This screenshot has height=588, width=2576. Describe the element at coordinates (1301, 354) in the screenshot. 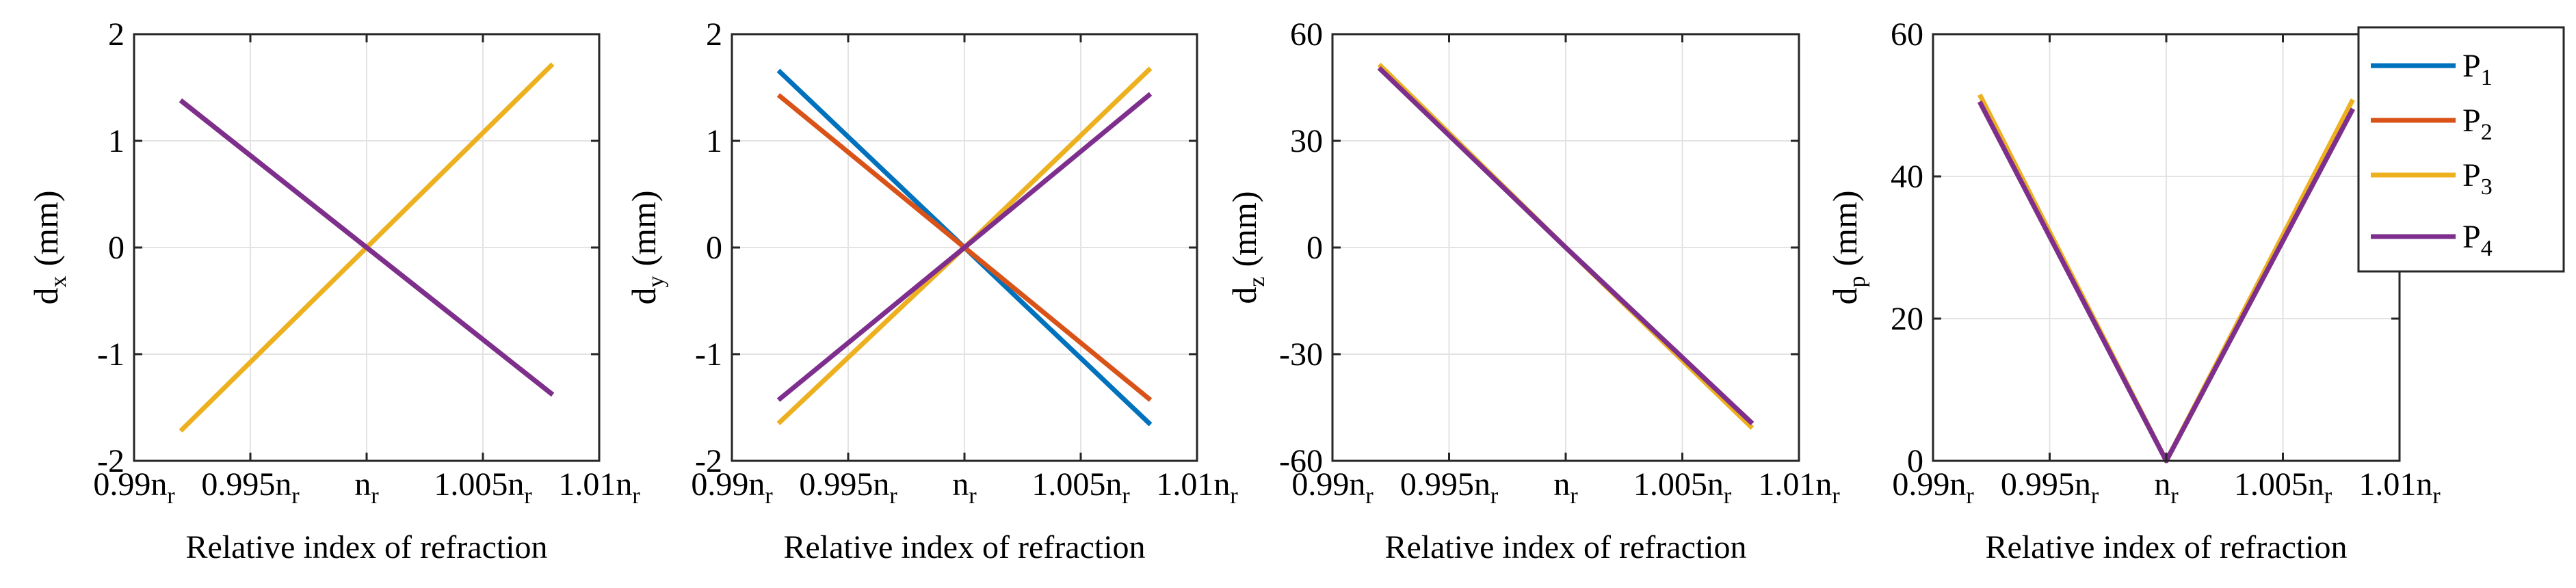

I see `ytick-label: -30` at that location.